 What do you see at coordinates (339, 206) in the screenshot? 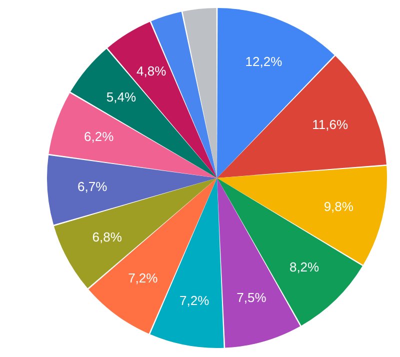
I see `data-label: 9,8%` at bounding box center [339, 206].